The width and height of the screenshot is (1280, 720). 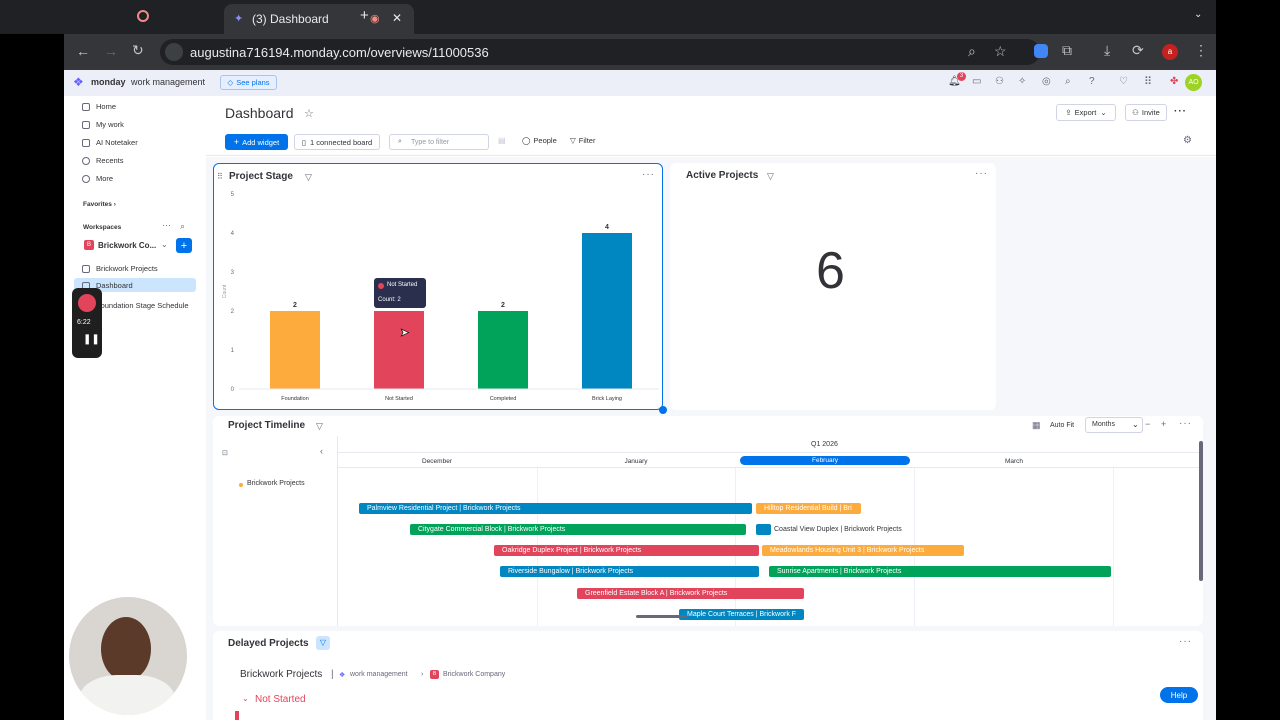 What do you see at coordinates (110, 142) in the screenshot?
I see `sidebar-item-ai-notetaker: AI Notetaker` at bounding box center [110, 142].